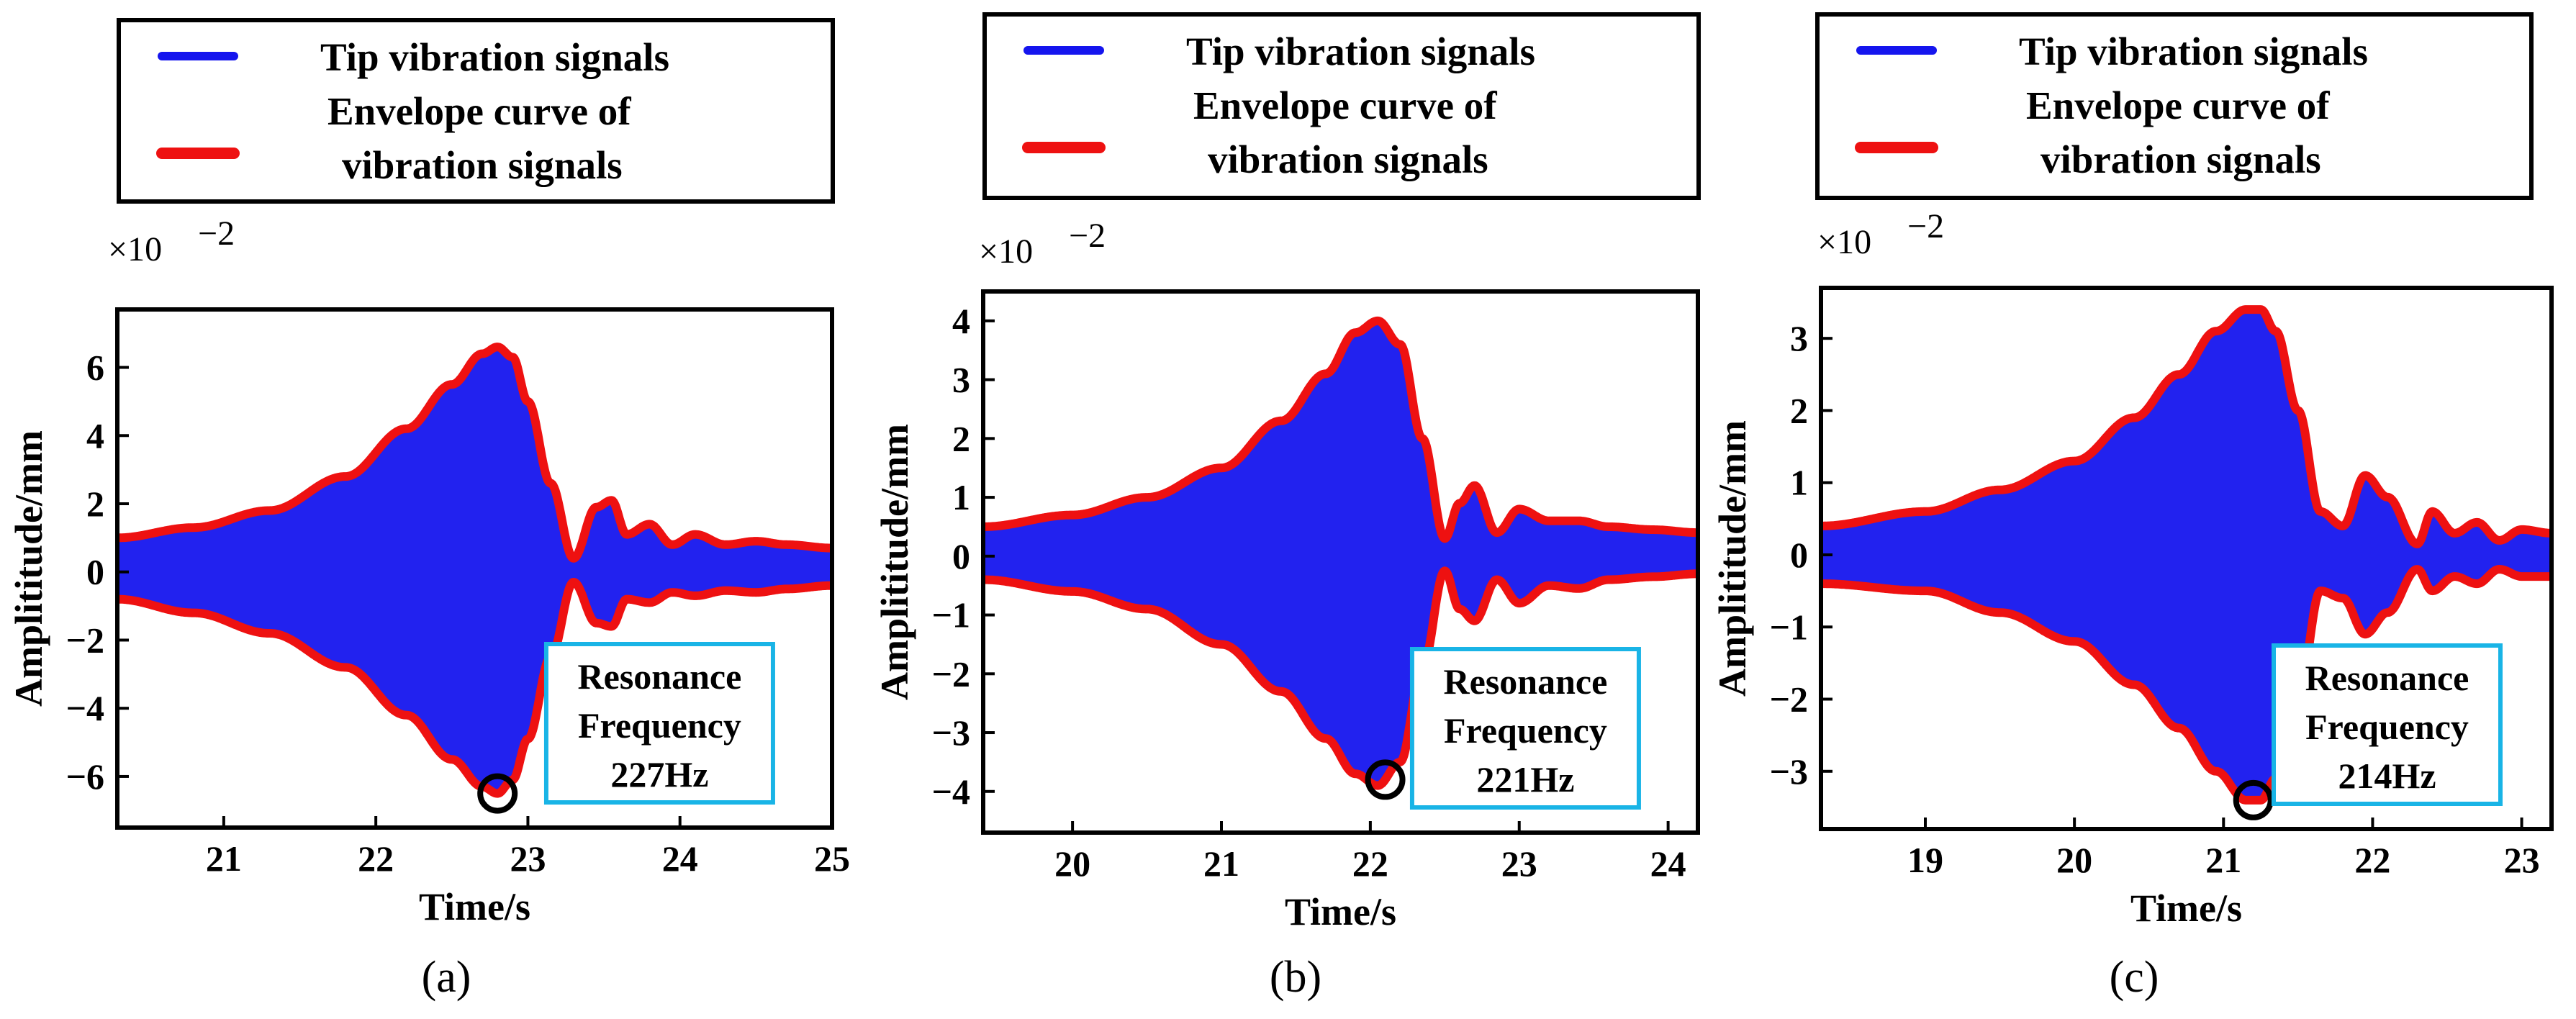 Image resolution: width=2576 pixels, height=1019 pixels. What do you see at coordinates (95, 368) in the screenshot?
I see `y-tick-label: 6` at bounding box center [95, 368].